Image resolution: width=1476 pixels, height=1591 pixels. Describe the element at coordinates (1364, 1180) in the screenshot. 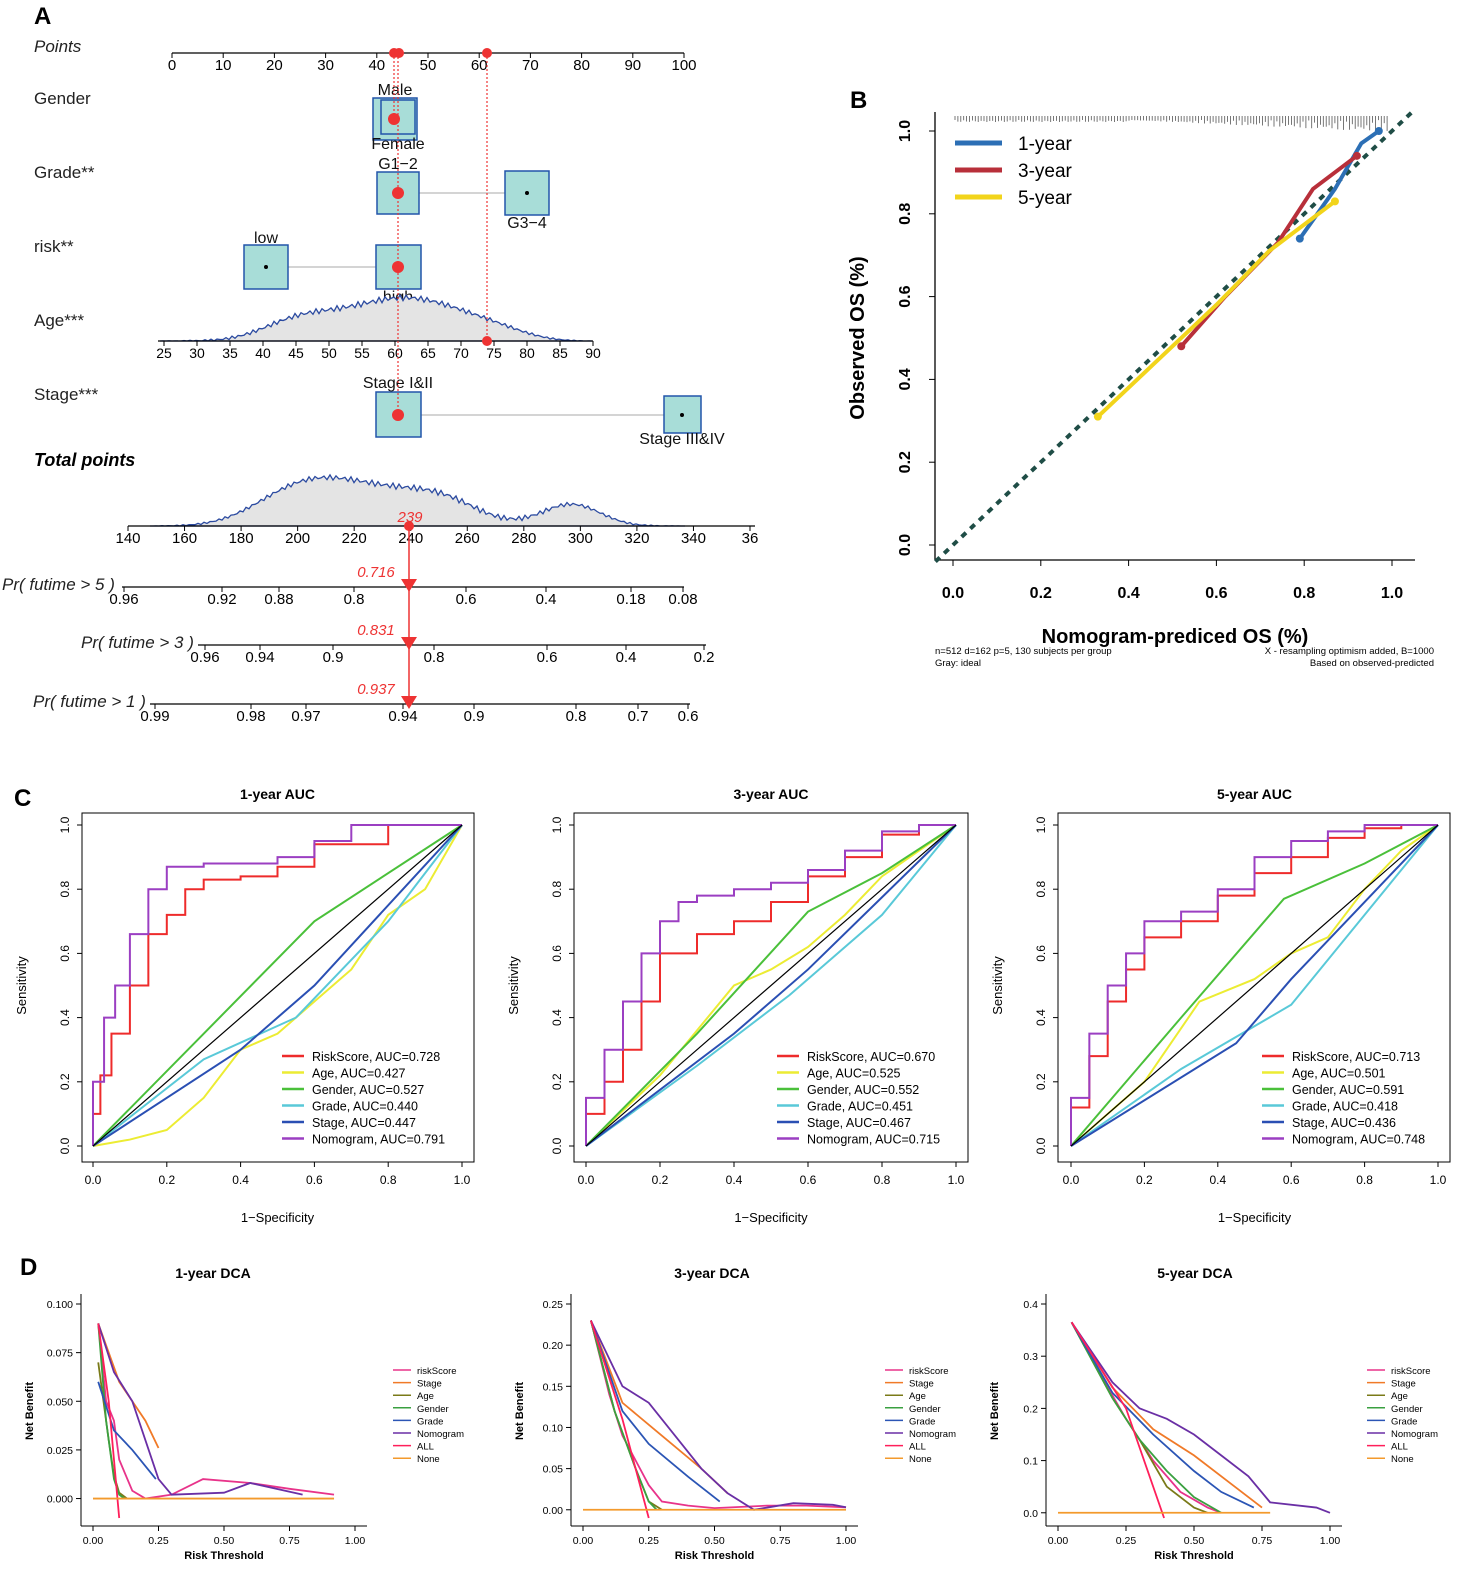

I see `roc-x-tick-label: 0.8` at that location.